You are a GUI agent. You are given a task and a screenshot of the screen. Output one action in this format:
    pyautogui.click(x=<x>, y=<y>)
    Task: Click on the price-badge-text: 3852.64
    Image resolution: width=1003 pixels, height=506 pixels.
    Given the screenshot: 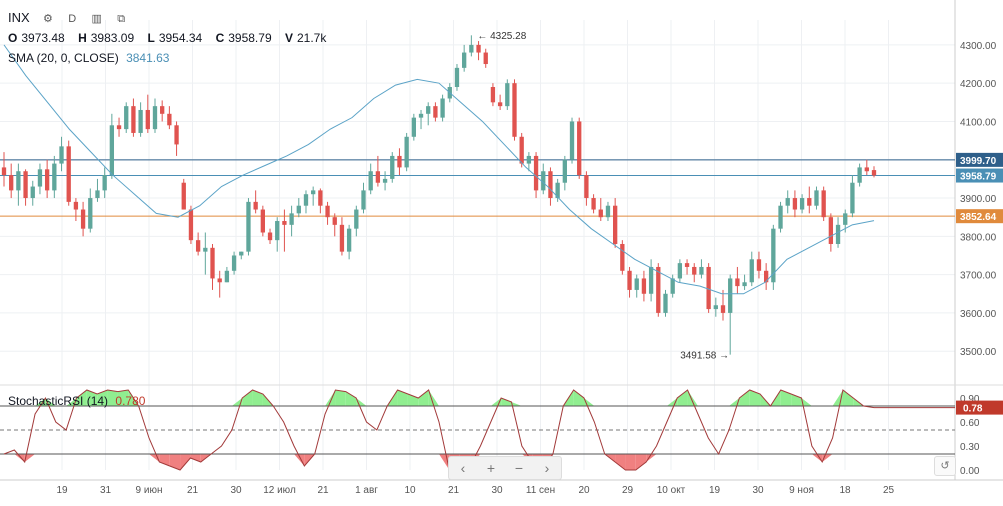 What is the action you would take?
    pyautogui.click(x=978, y=217)
    